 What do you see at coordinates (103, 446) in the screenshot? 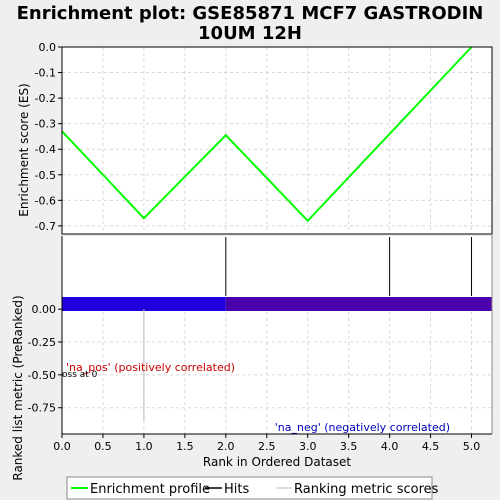
I see `xtick-label: 0.5` at bounding box center [103, 446].